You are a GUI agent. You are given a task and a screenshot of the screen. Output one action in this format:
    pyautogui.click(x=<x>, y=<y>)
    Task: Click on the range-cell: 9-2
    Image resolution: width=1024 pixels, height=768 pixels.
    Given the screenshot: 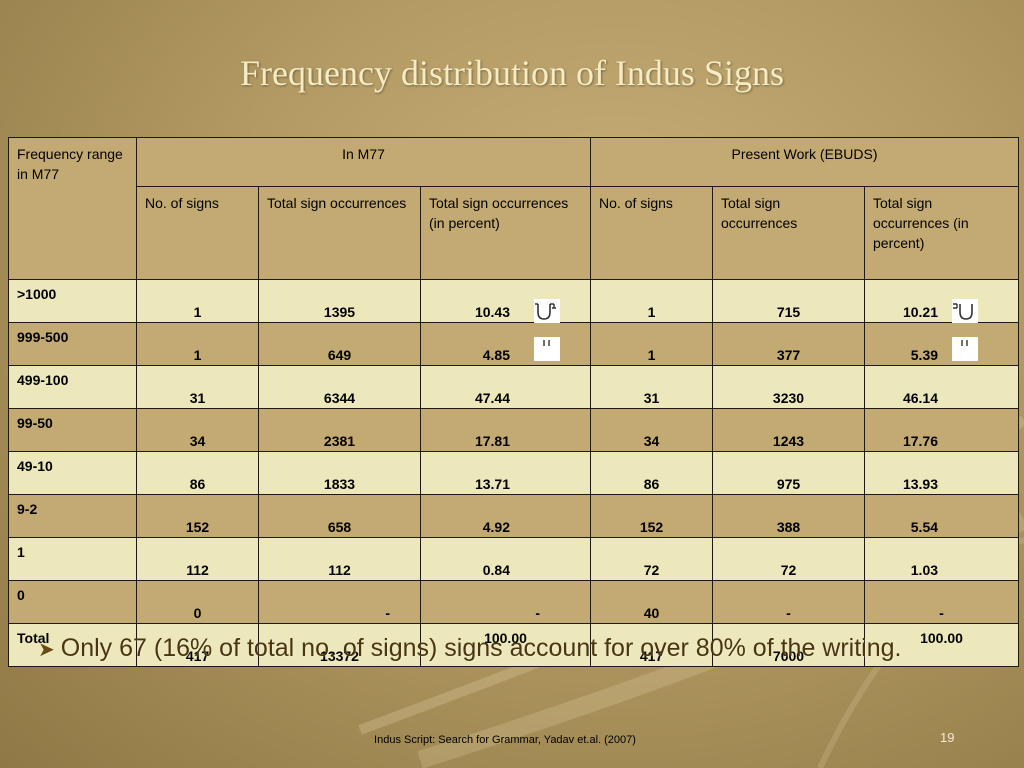 What is the action you would take?
    pyautogui.click(x=72, y=516)
    